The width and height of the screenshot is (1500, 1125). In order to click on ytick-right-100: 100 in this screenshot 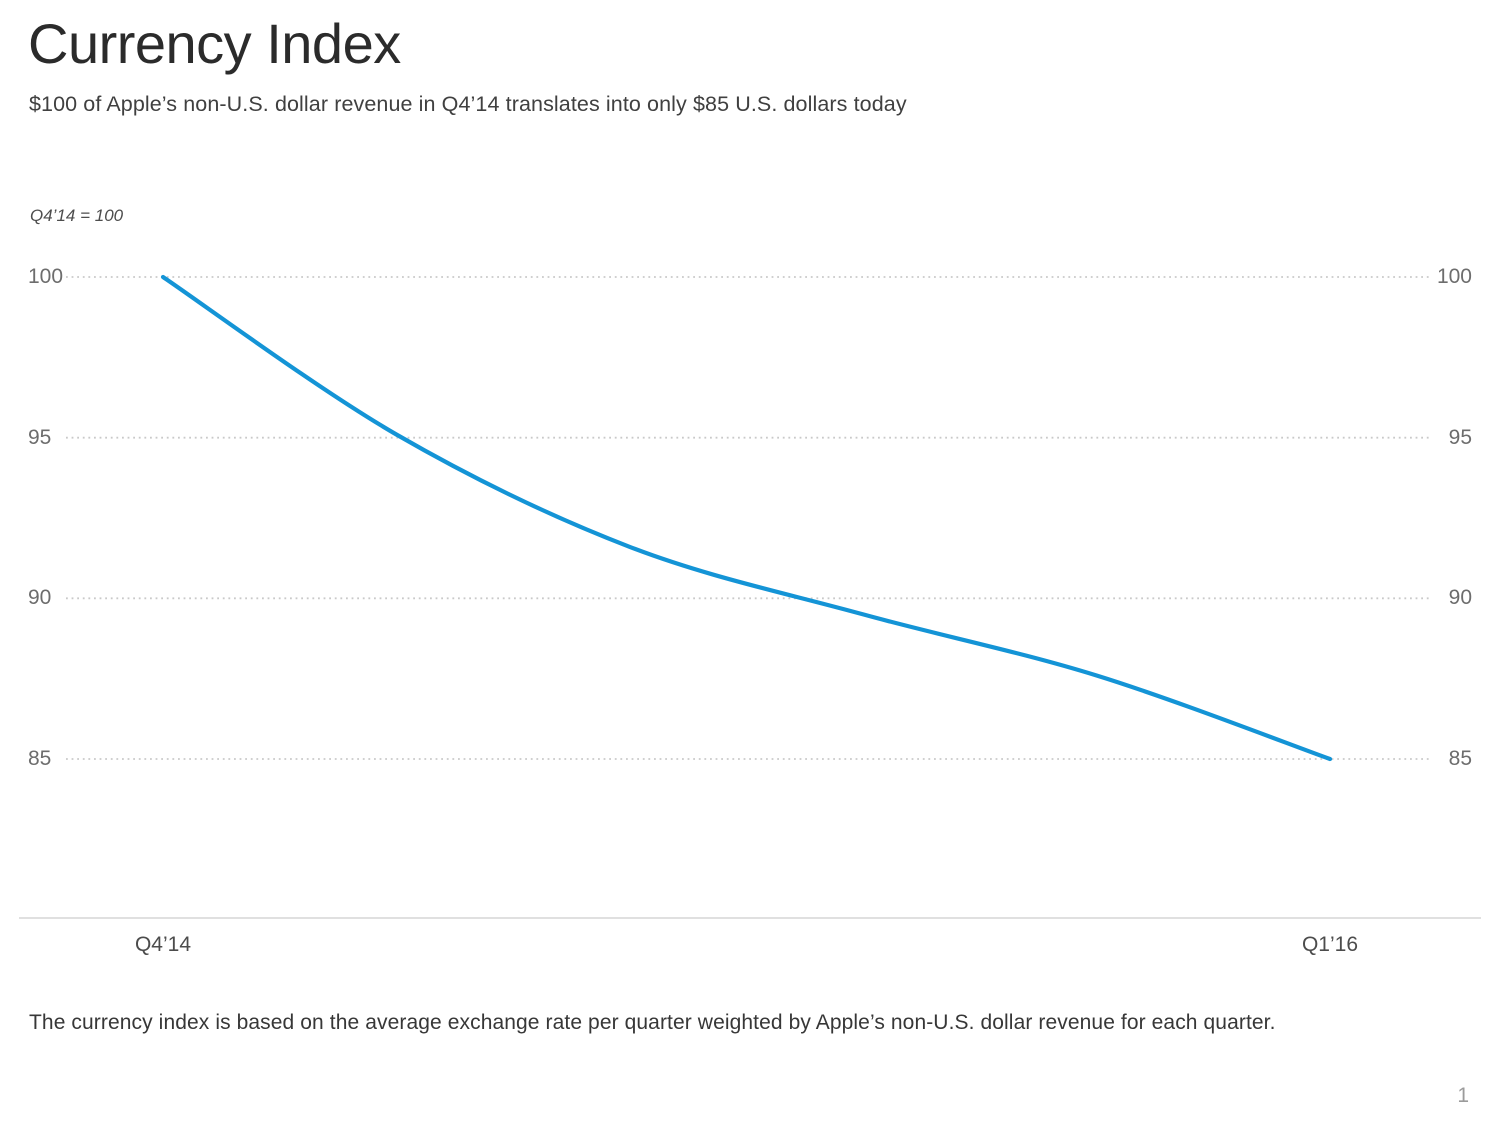, I will do `click(1454, 277)`.